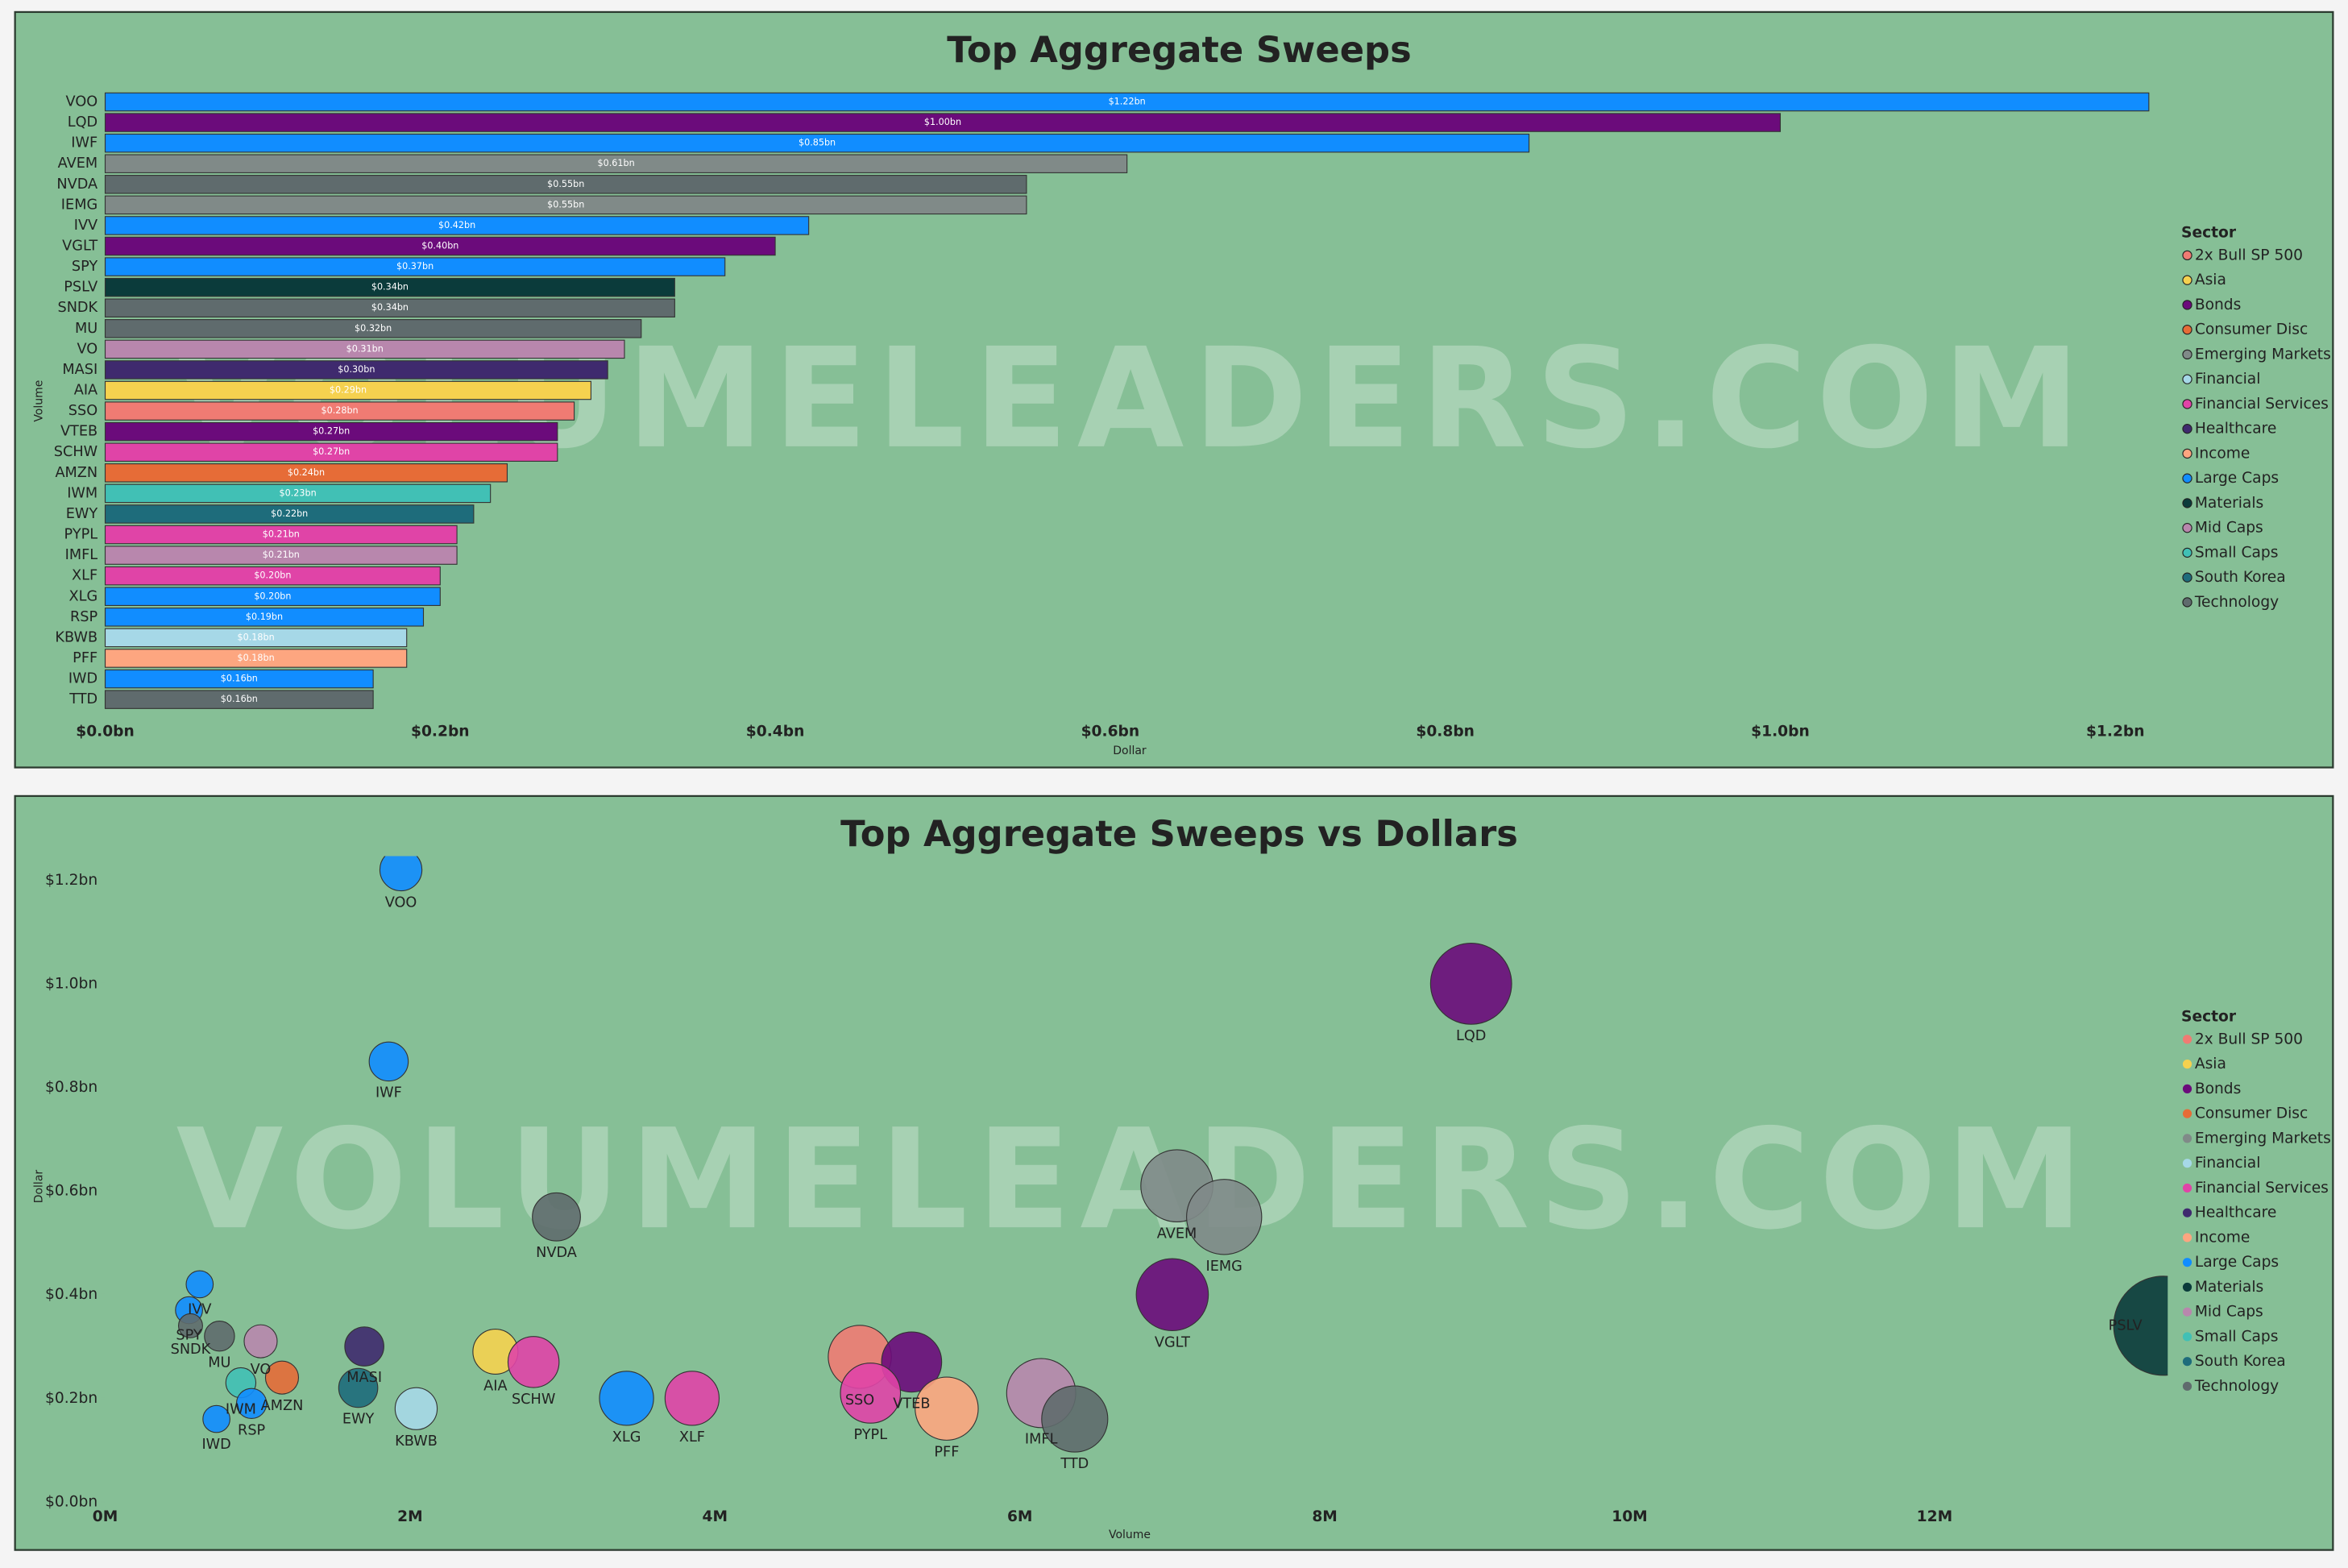  What do you see at coordinates (439, 246) in the screenshot?
I see `value-label: $0.40bn` at bounding box center [439, 246].